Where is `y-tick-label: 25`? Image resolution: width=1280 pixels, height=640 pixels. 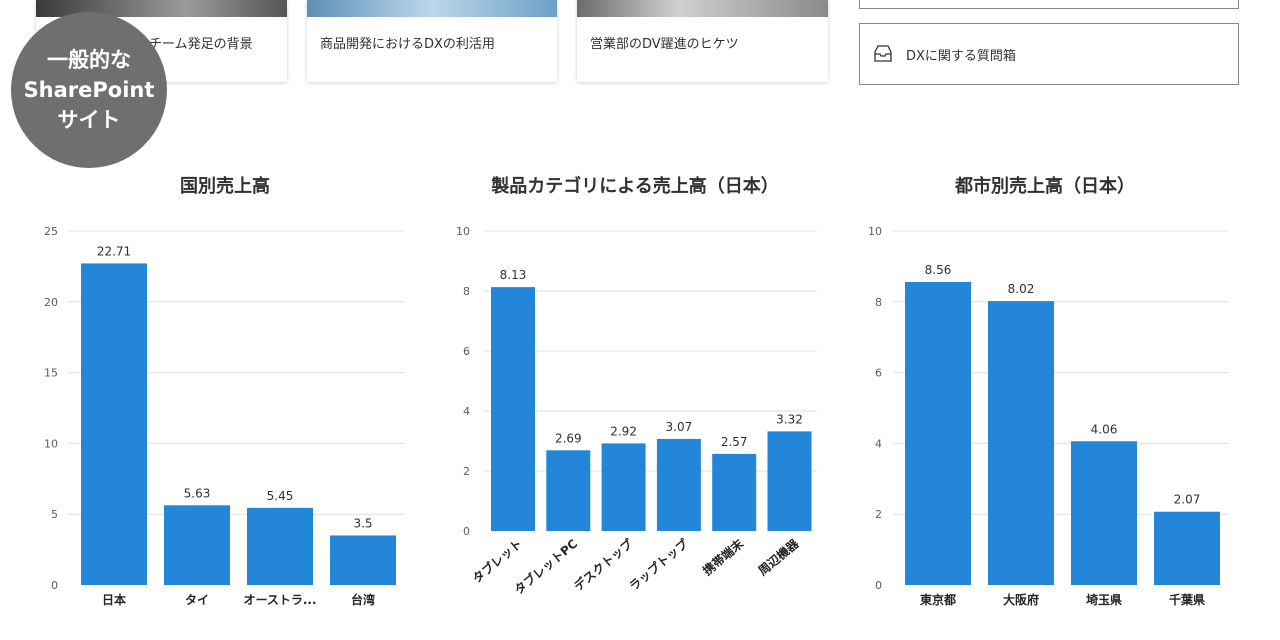 y-tick-label: 25 is located at coordinates (51, 231).